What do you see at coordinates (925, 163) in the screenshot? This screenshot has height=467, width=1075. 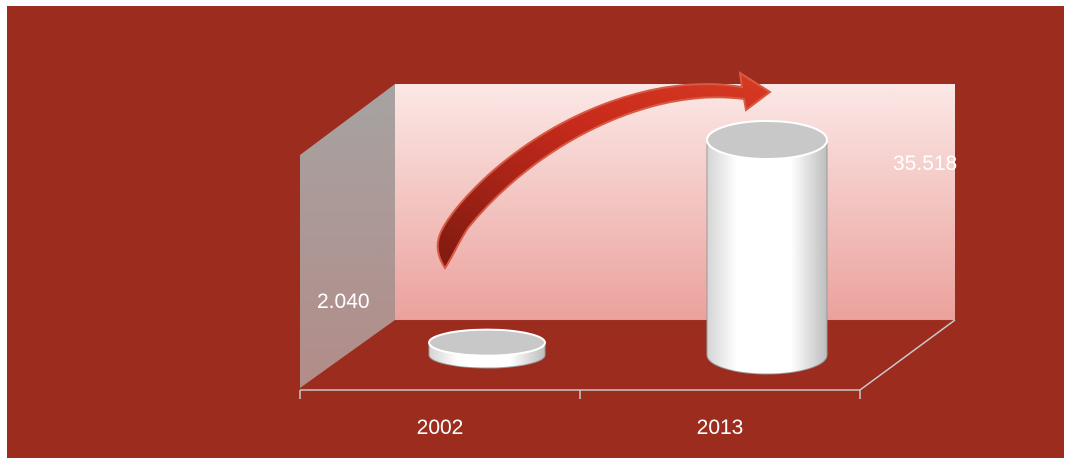 I see `data-label-2013: 35.518` at bounding box center [925, 163].